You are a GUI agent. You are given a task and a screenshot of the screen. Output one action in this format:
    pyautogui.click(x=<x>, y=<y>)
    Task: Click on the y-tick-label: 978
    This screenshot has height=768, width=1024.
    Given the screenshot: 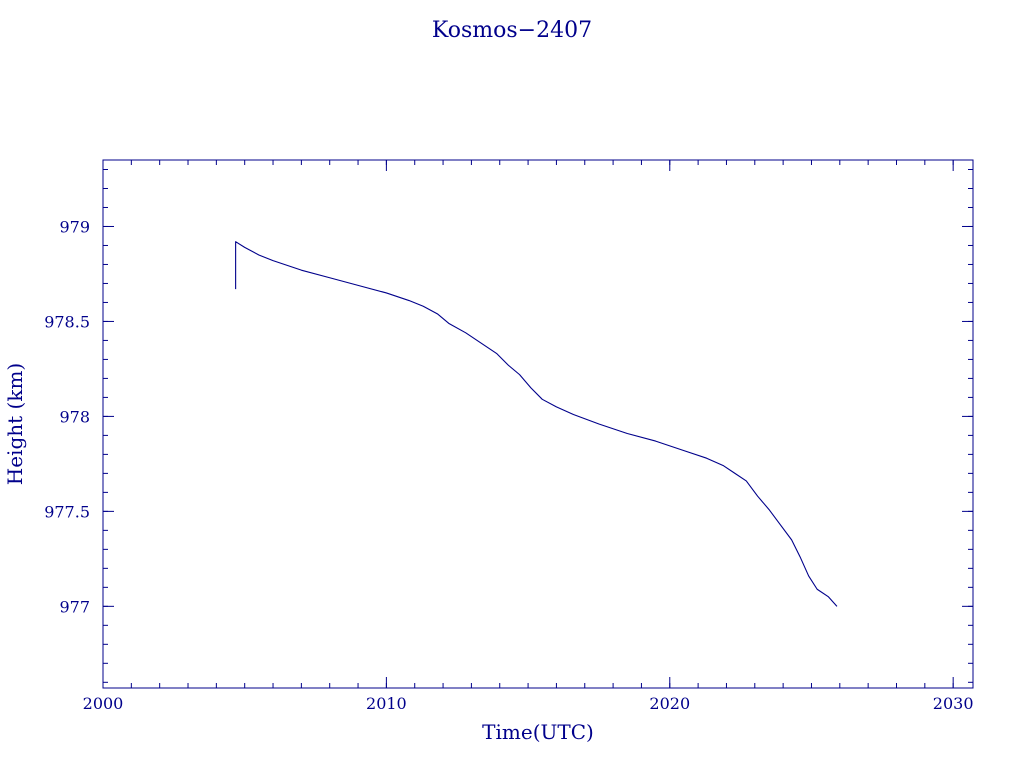 What is the action you would take?
    pyautogui.click(x=74, y=416)
    